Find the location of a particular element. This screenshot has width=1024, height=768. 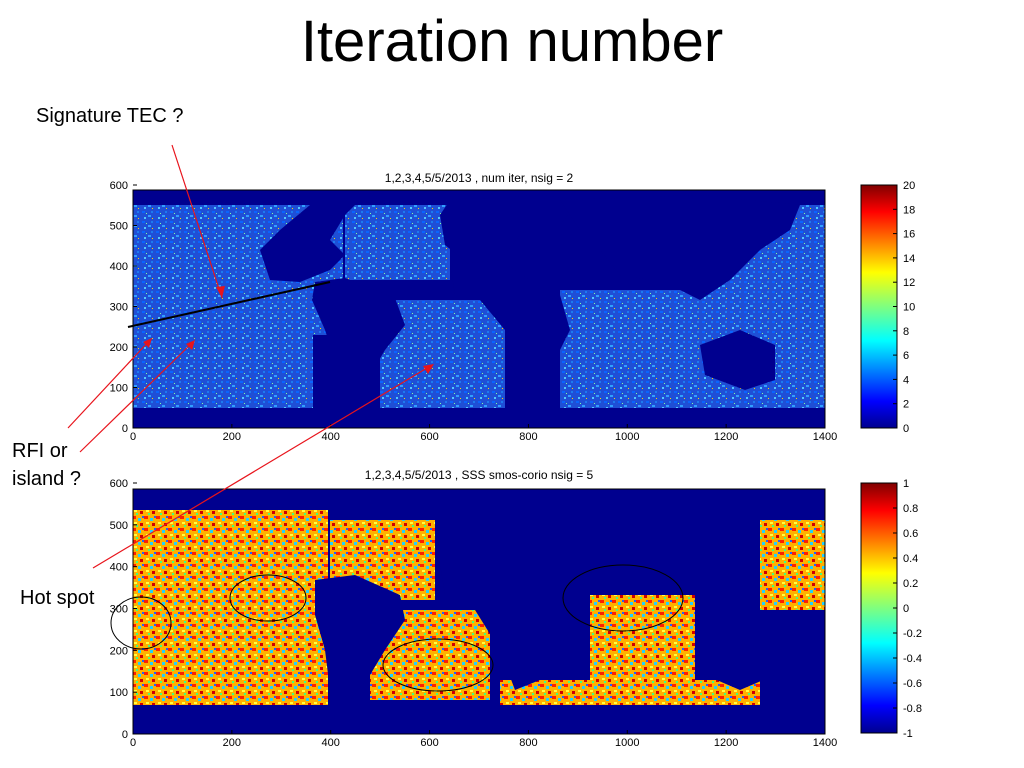

bottom-y-tick-label: 200 is located at coordinates (119, 651).